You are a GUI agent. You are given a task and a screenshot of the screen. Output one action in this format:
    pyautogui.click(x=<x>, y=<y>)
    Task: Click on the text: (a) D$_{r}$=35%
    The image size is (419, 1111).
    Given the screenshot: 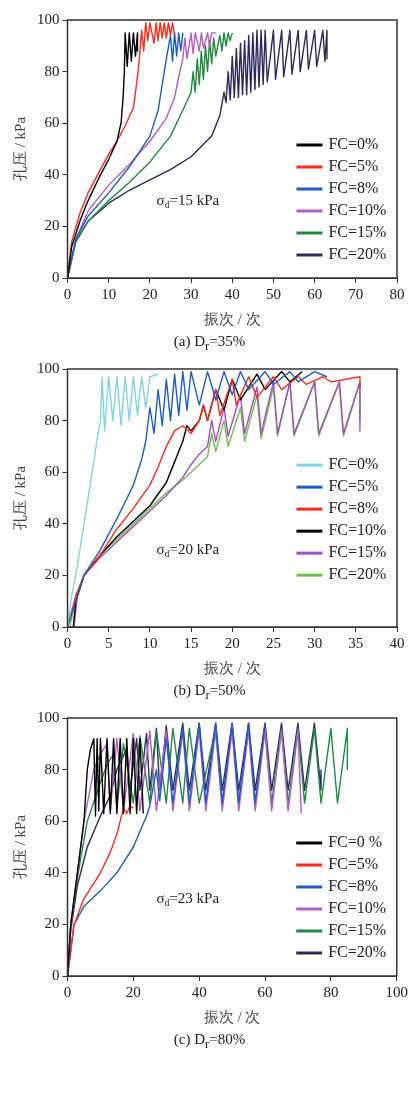 What is the action you would take?
    pyautogui.click(x=209, y=344)
    